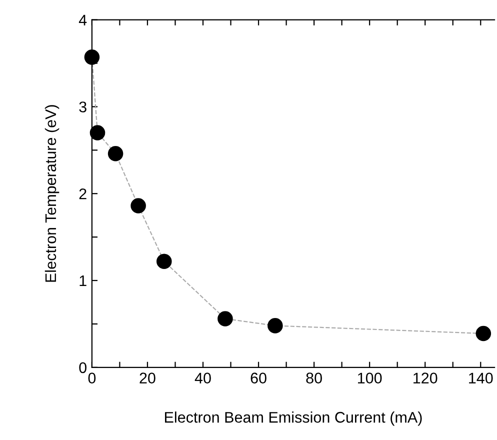 The image size is (497, 440). What do you see at coordinates (82, 194) in the screenshot?
I see `y-tick-label: 2` at bounding box center [82, 194].